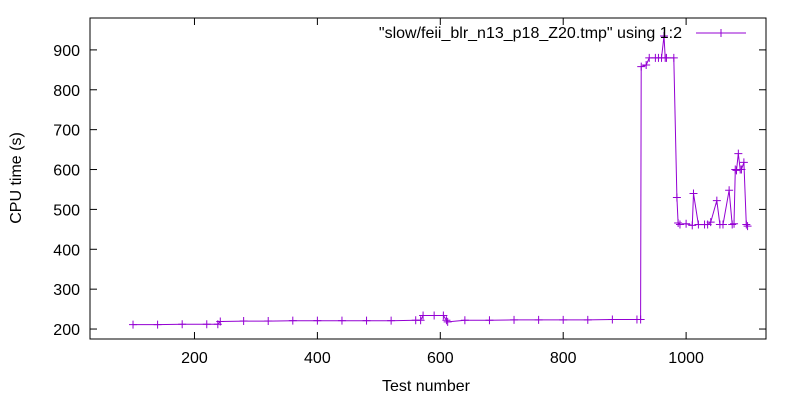 The height and width of the screenshot is (400, 800). What do you see at coordinates (66, 131) in the screenshot?
I see `y-tick-label: 700` at bounding box center [66, 131].